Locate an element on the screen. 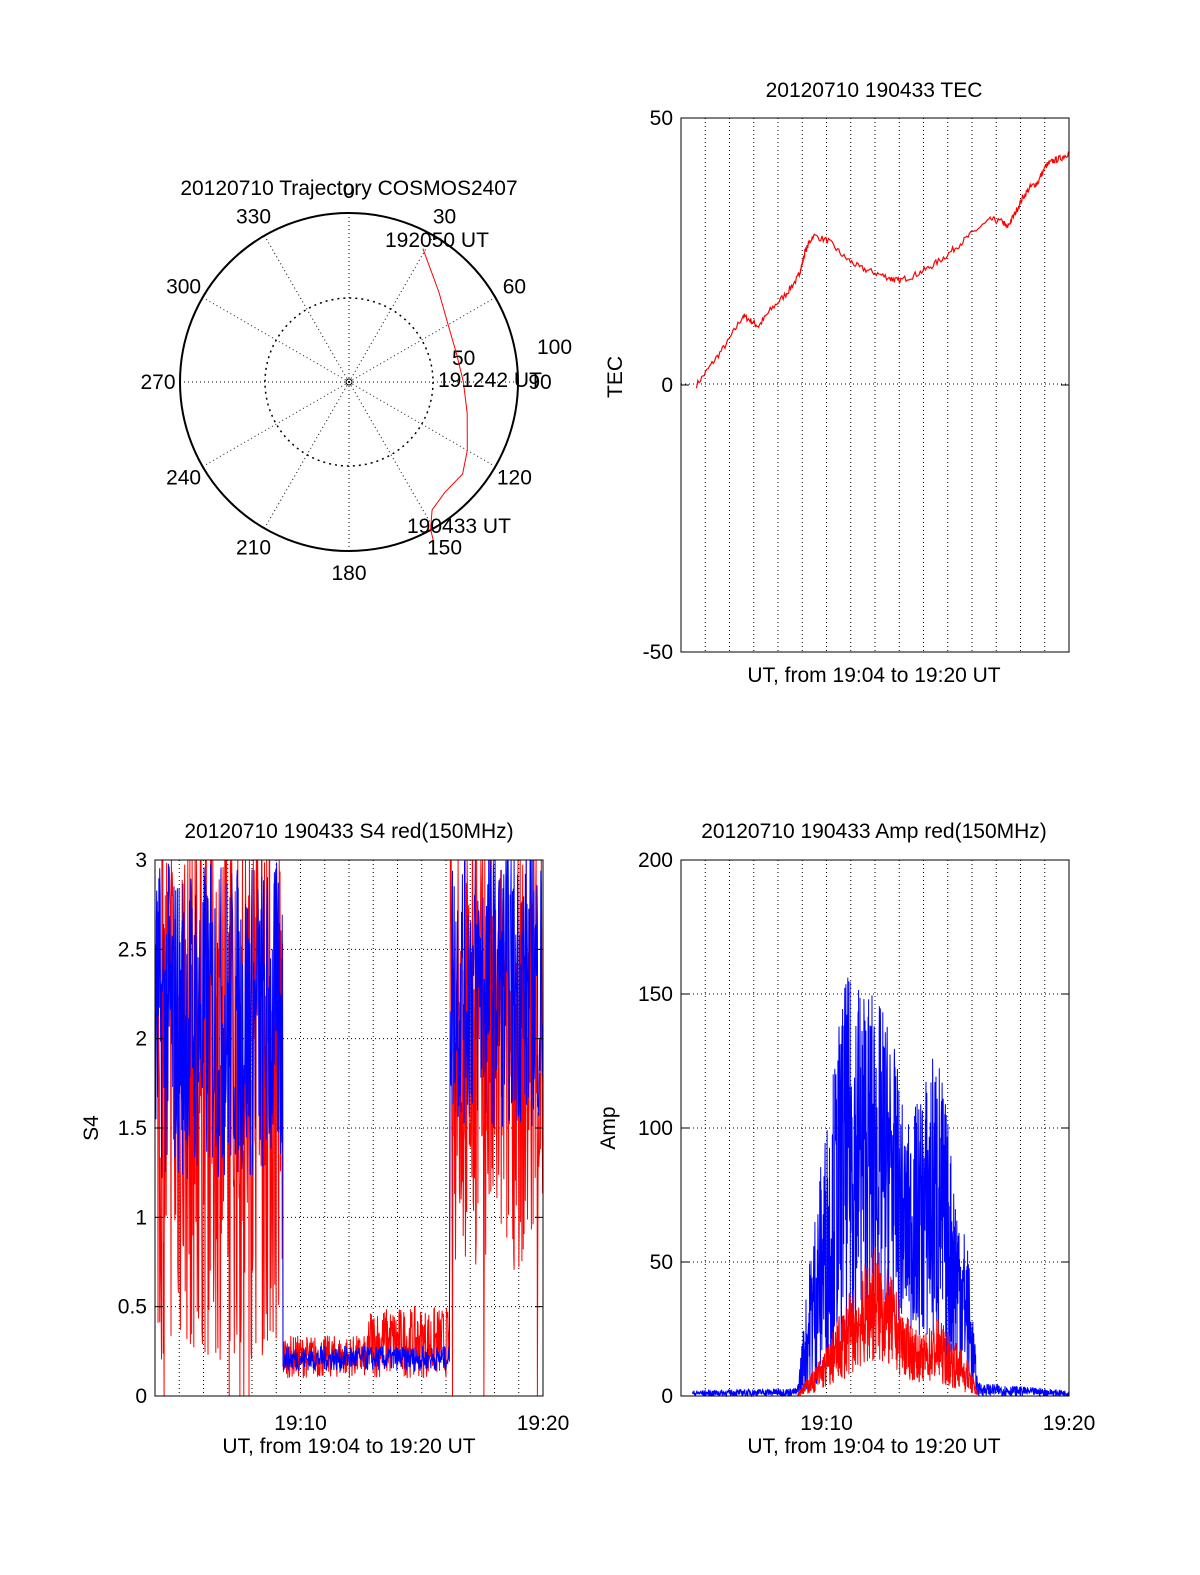 The image size is (1200, 1575). polar-azimuth-label-300: 300 is located at coordinates (183, 287).